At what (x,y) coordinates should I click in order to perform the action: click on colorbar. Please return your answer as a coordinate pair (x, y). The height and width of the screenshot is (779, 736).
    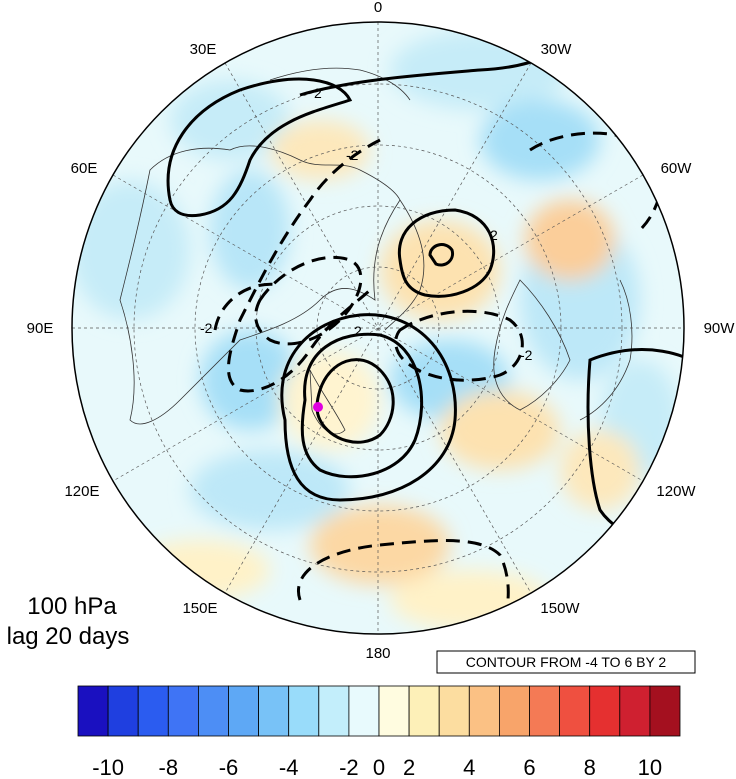
    Looking at the image, I should click on (379, 711).